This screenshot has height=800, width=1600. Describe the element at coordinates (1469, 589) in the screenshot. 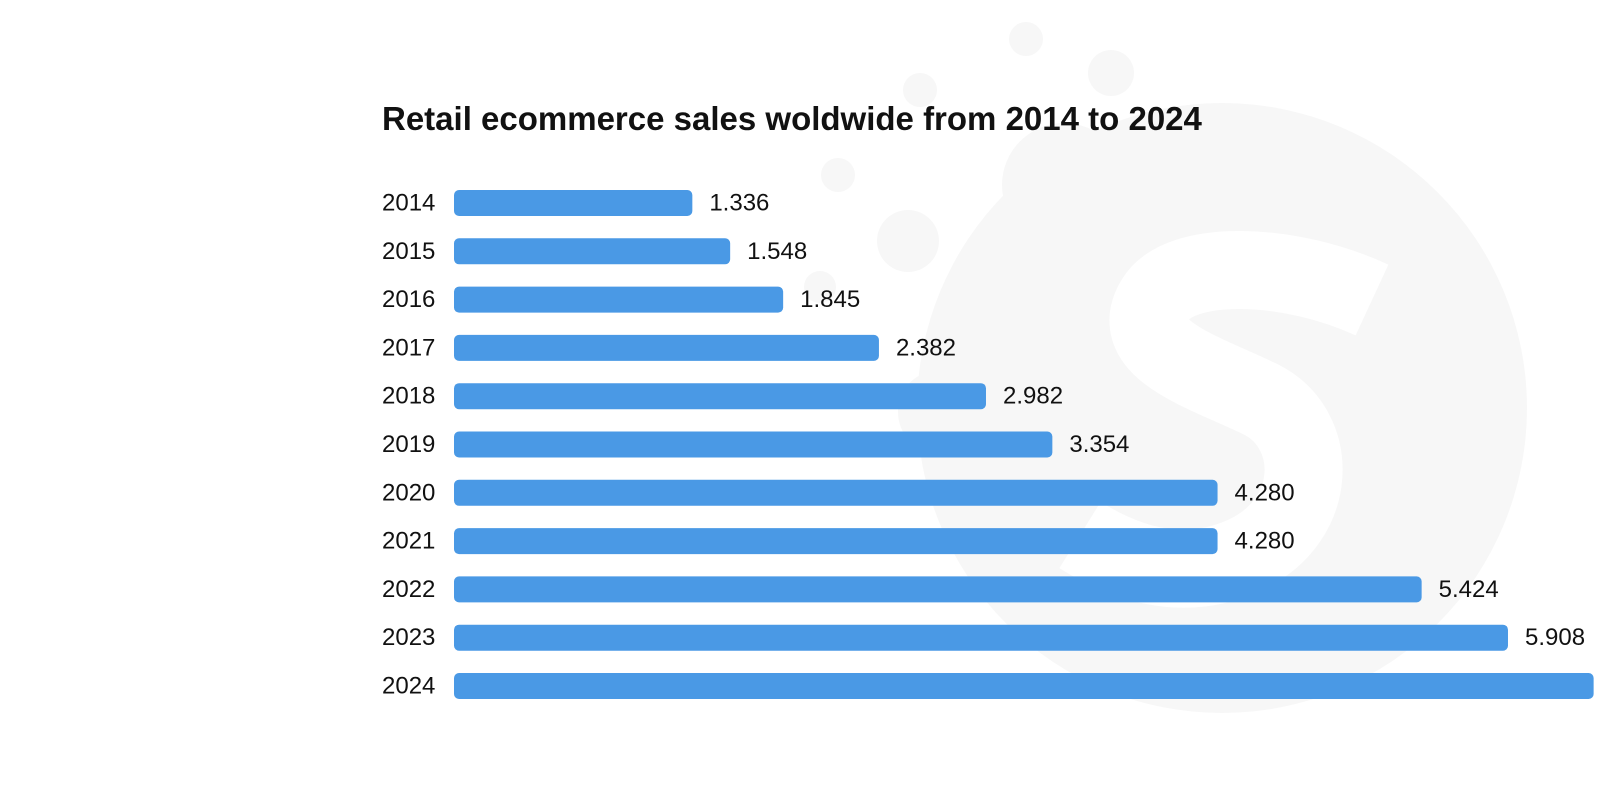

I see `value-label-2022: 5.424` at that location.